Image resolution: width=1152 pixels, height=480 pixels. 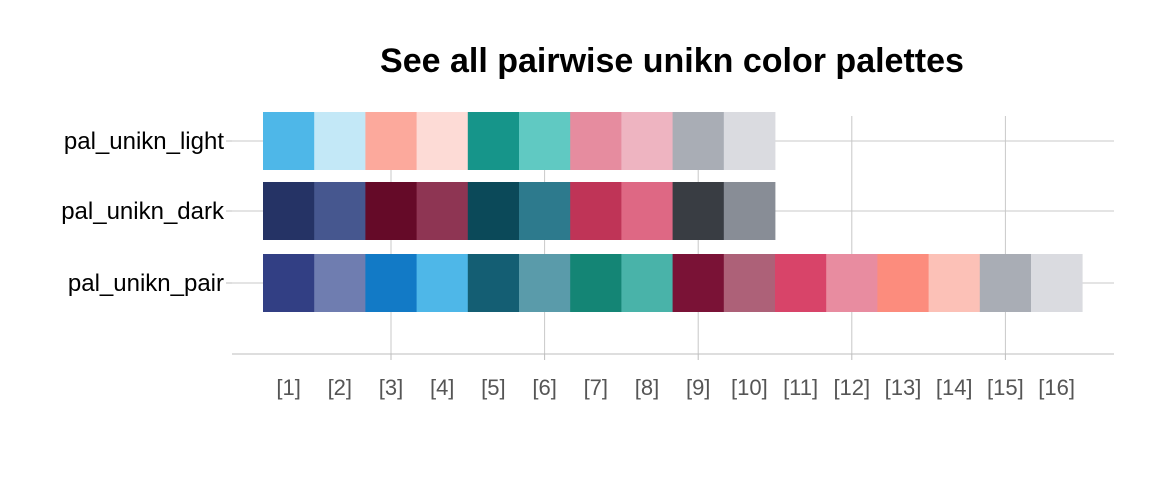 I want to click on x-tick-label: [8], so click(x=647, y=387).